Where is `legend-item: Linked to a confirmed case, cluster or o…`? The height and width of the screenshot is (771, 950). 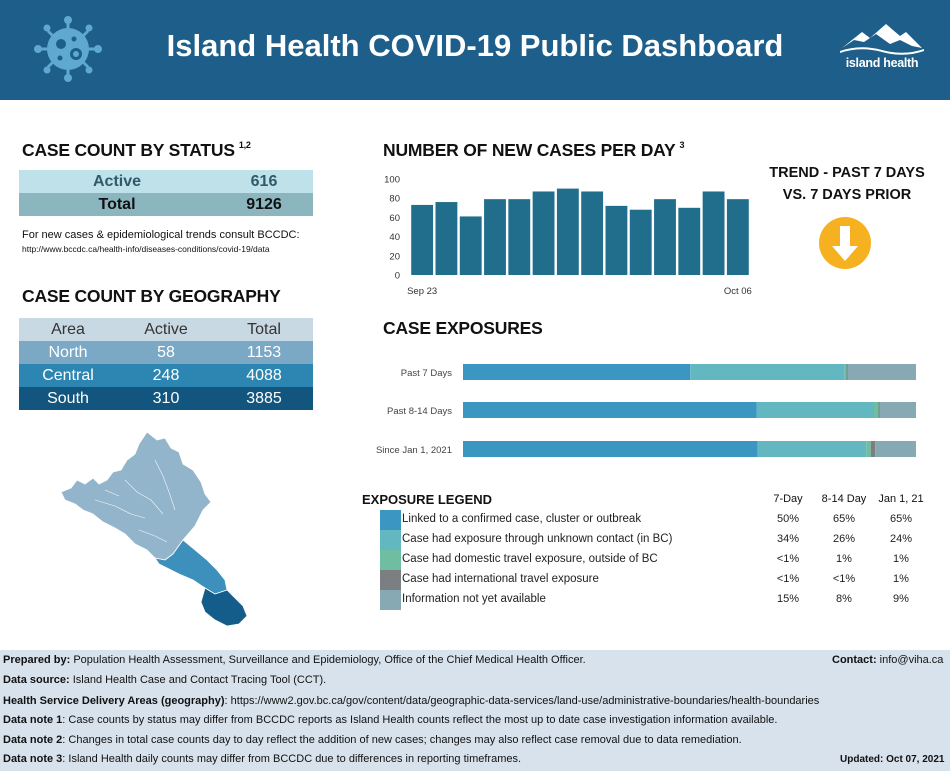
legend-item: Linked to a confirmed case, cluster or o… is located at coordinates (660, 520).